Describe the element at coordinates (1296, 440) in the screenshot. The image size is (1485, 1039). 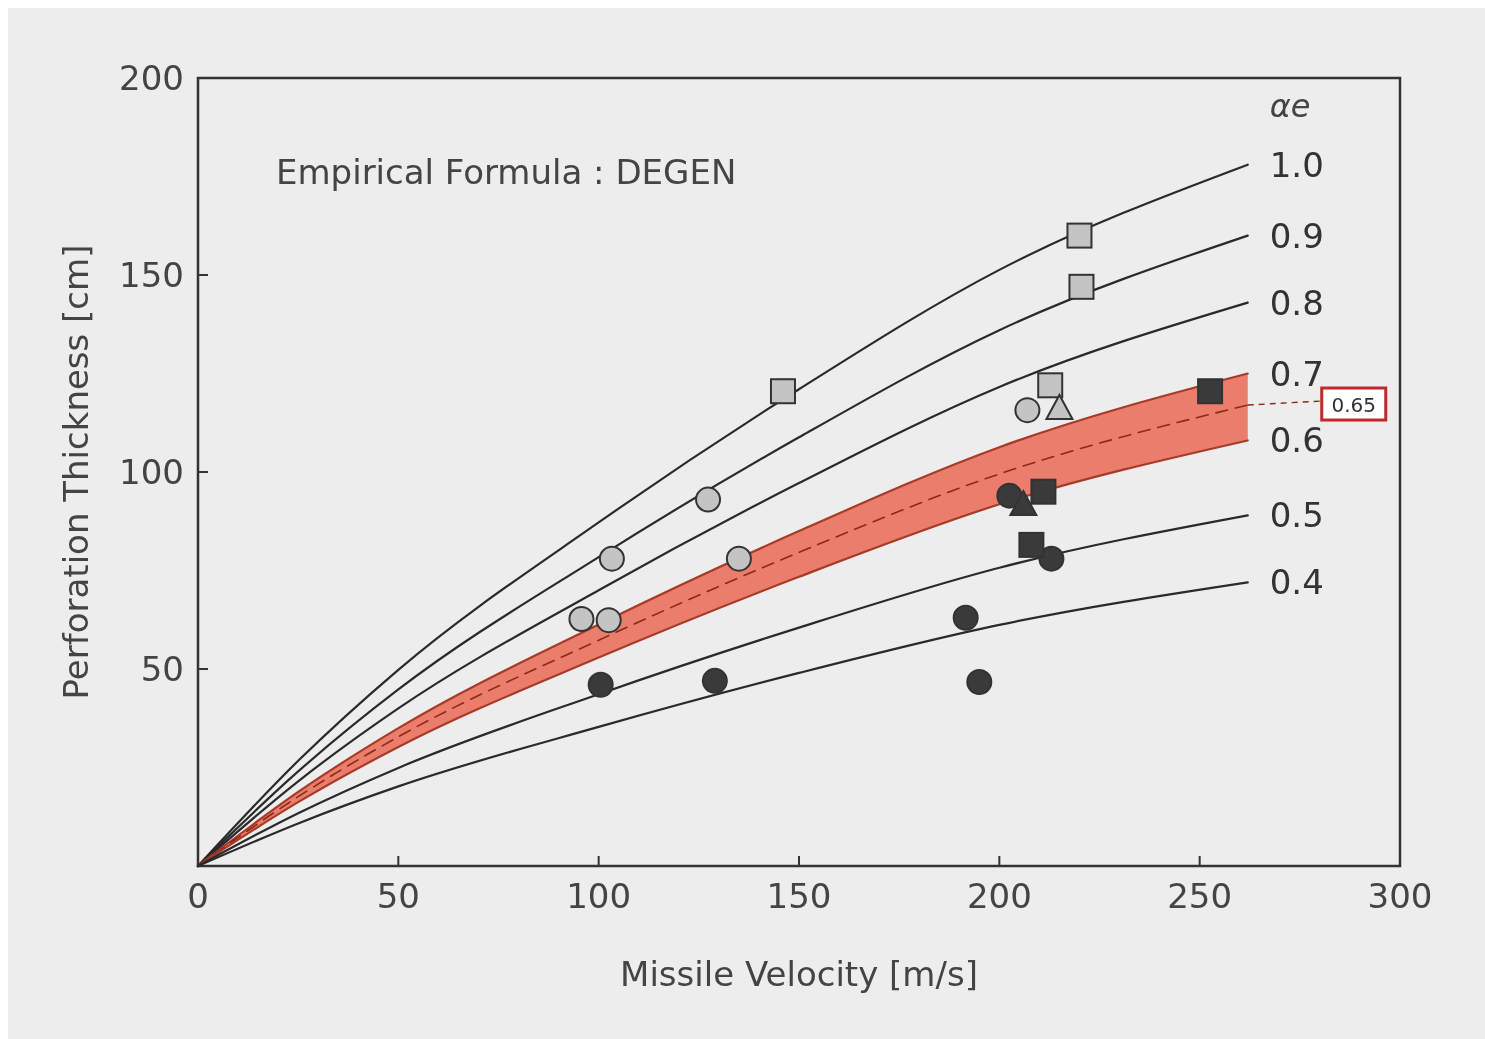
I see `series-label: 0.6` at that location.